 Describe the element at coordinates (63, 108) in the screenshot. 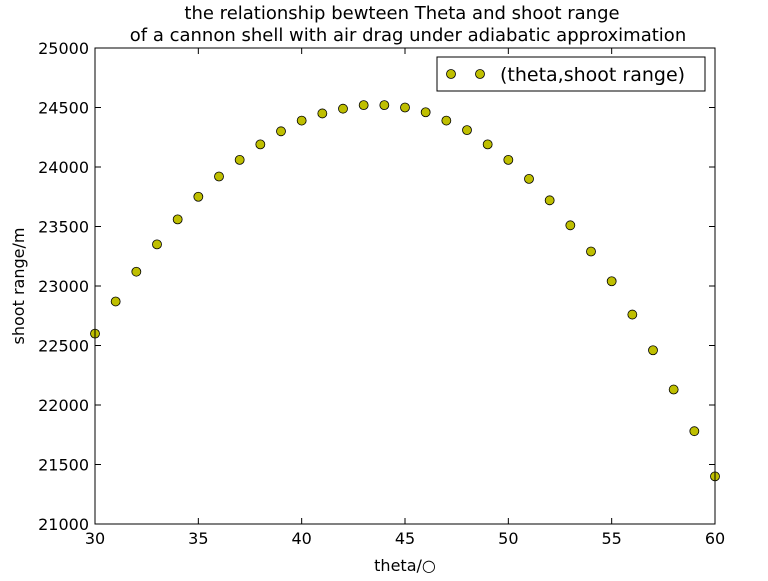

I see `y-tick-label: 24500` at that location.